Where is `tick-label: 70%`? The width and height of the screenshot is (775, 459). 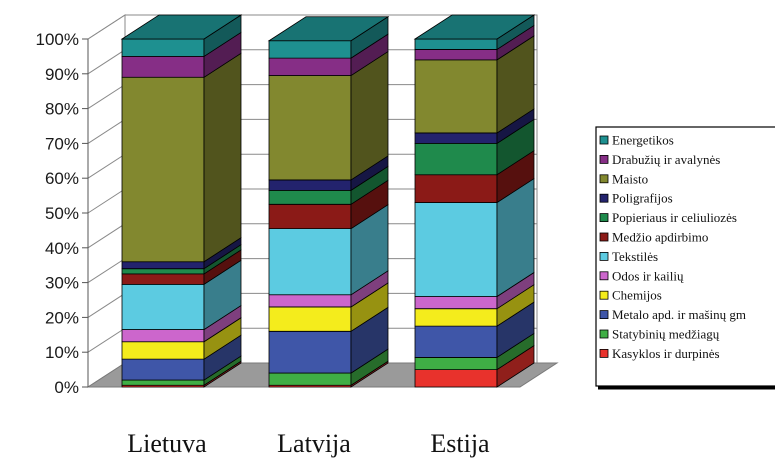
tick-label: 70% is located at coordinates (62, 143).